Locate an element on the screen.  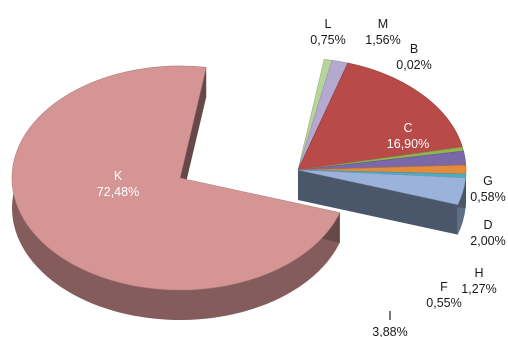
slice-value-k: 72,48% is located at coordinates (118, 192).